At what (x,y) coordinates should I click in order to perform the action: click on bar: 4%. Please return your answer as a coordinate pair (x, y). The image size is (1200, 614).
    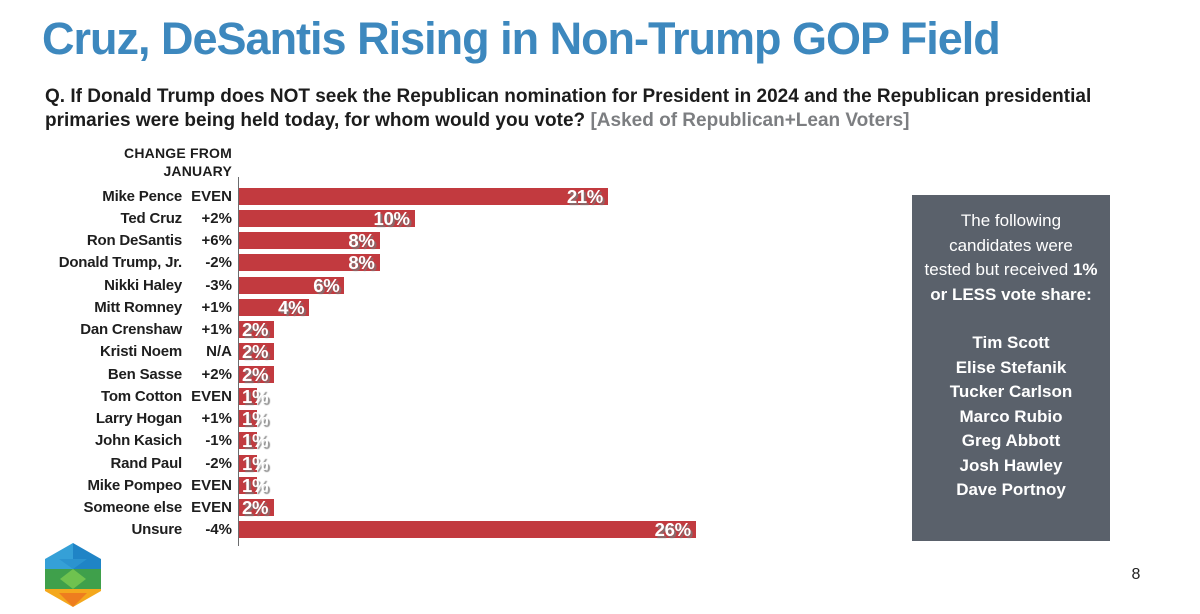
    Looking at the image, I should click on (274, 307).